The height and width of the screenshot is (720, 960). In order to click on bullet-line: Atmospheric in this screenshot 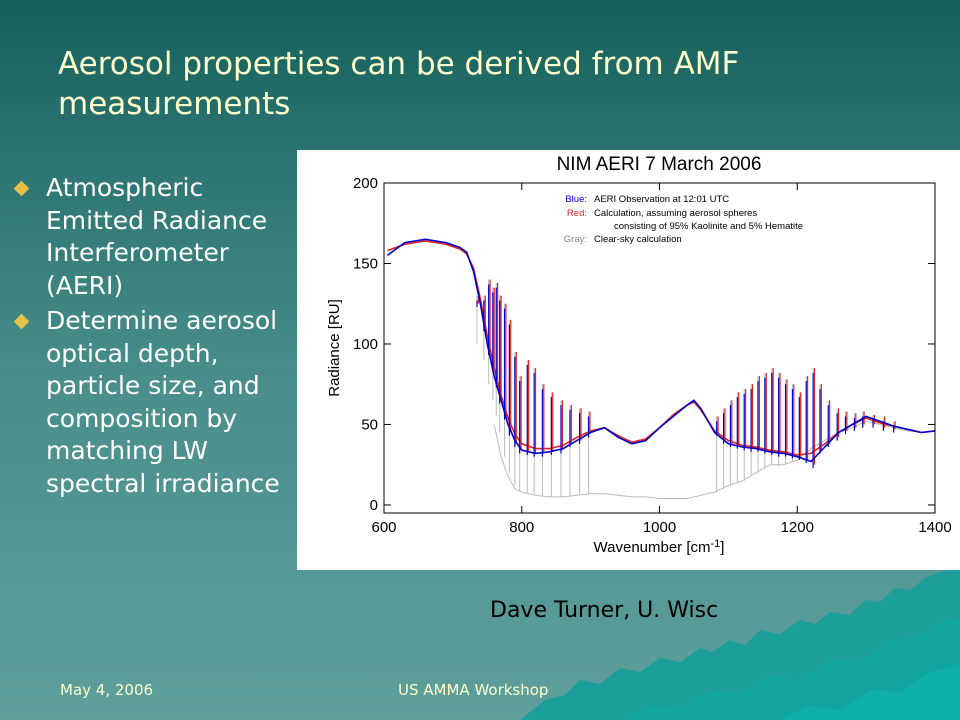, I will do `click(125, 187)`.